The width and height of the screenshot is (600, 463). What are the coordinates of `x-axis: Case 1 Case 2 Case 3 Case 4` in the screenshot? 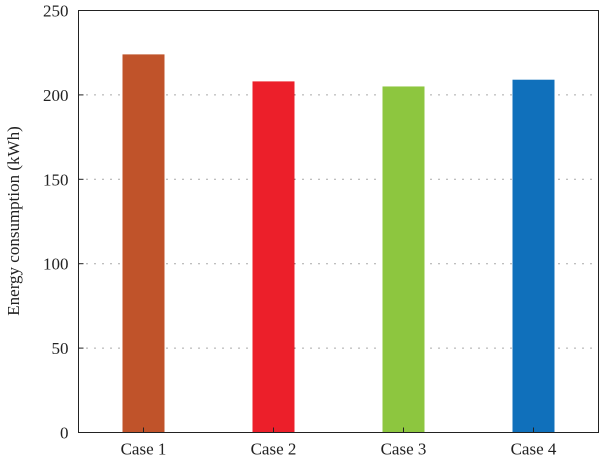 It's located at (339, 443).